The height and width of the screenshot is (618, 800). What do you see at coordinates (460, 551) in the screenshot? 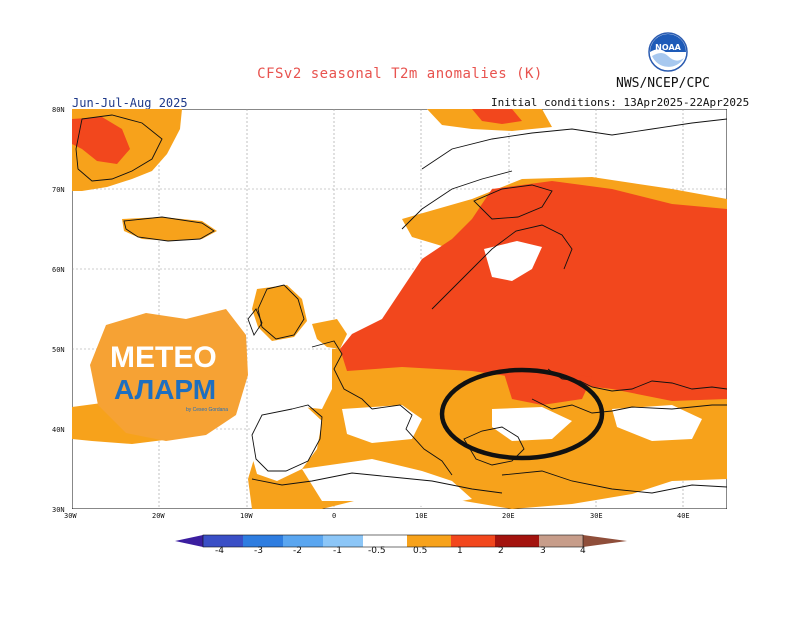
I see `colorbar-label-1: 1` at bounding box center [460, 551].